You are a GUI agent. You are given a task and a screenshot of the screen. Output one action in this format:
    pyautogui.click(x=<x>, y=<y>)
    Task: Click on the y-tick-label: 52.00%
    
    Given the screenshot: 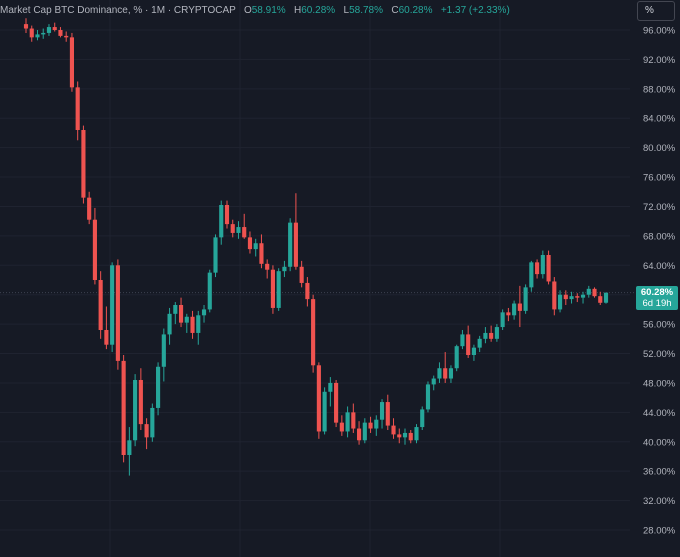 What is the action you would take?
    pyautogui.click(x=659, y=354)
    